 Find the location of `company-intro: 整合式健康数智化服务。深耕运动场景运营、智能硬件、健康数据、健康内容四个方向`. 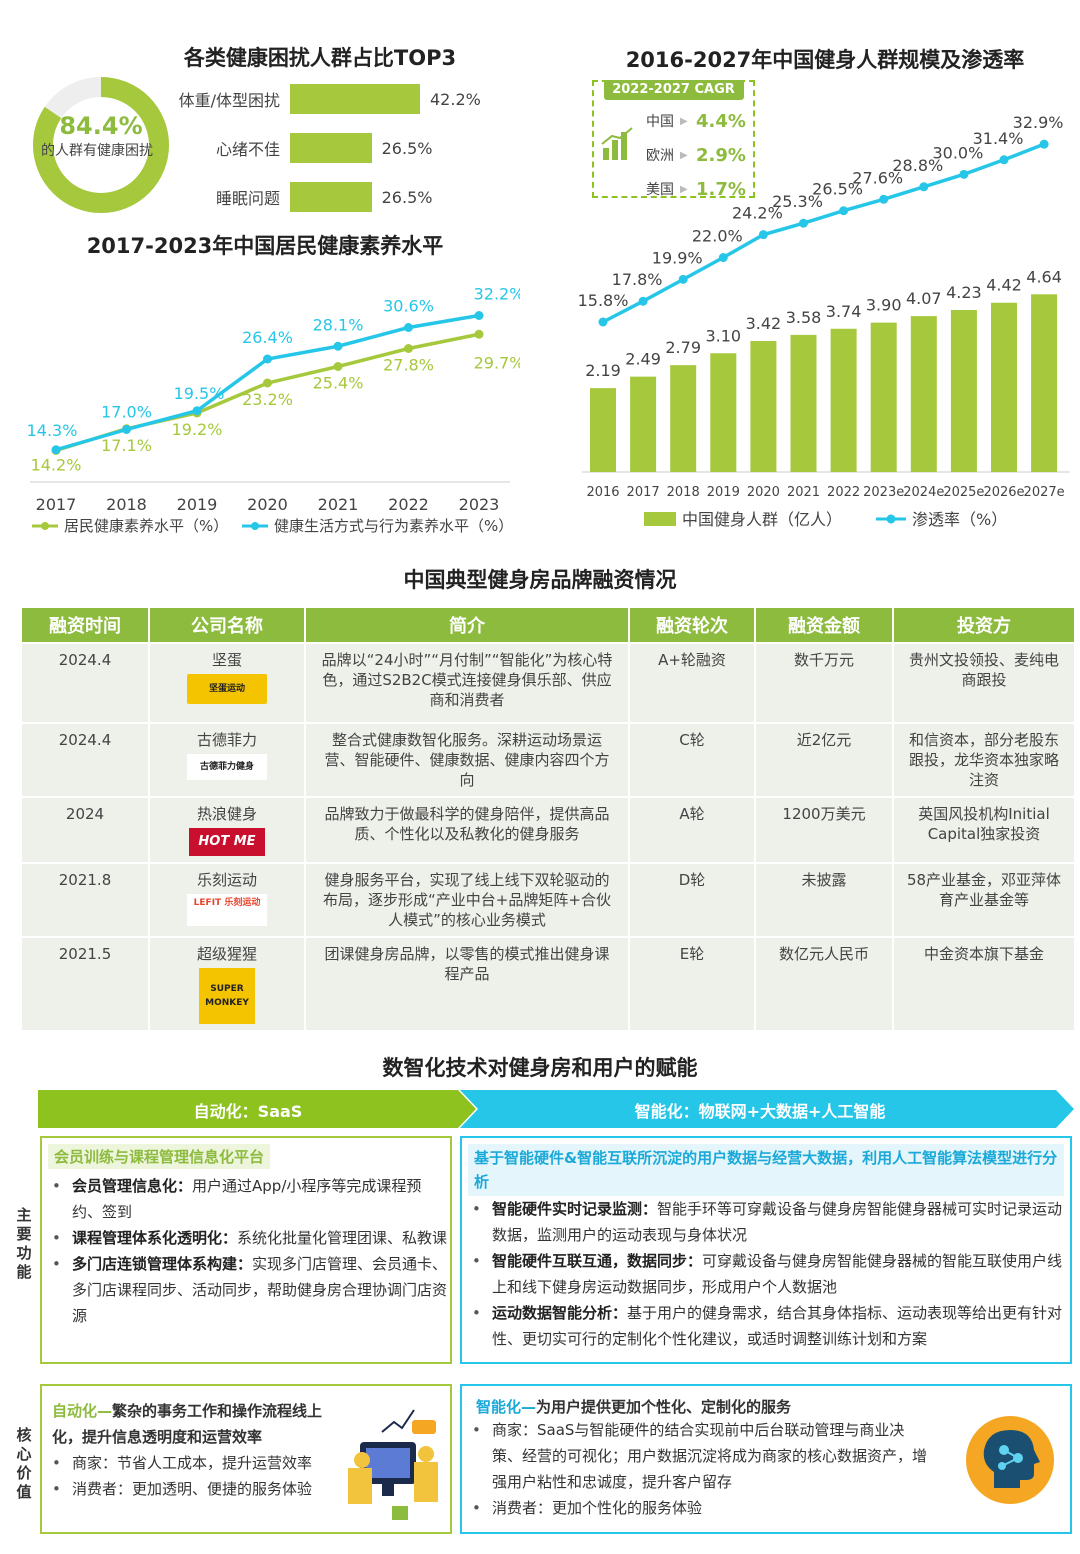

company-intro: 整合式健康数智化服务。深耕运动场景运营、智能硬件、健康数据、健康内容四个方向 is located at coordinates (467, 760).